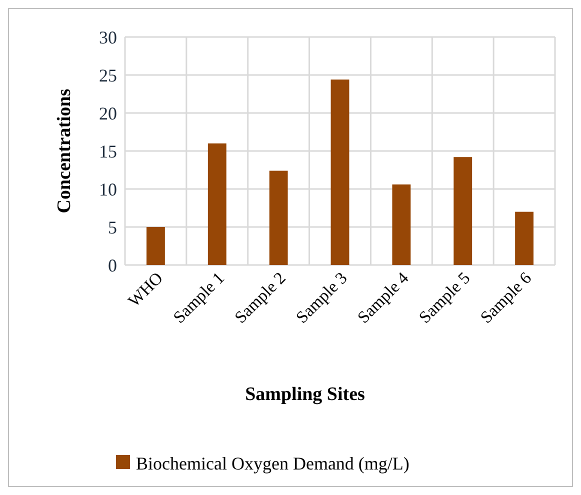 The width and height of the screenshot is (581, 495). I want to click on y-axis-title: Concentrations, so click(64, 151).